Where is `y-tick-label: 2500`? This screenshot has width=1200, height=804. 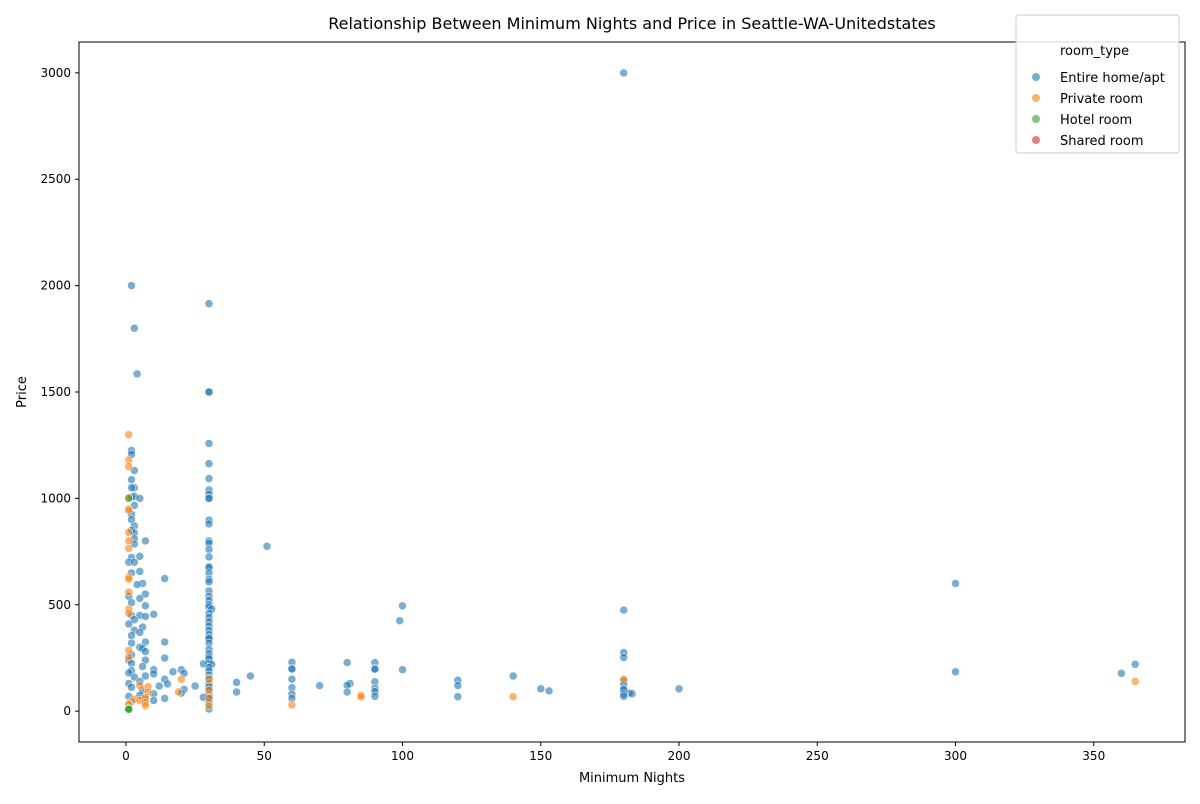 y-tick-label: 2500 is located at coordinates (55, 179).